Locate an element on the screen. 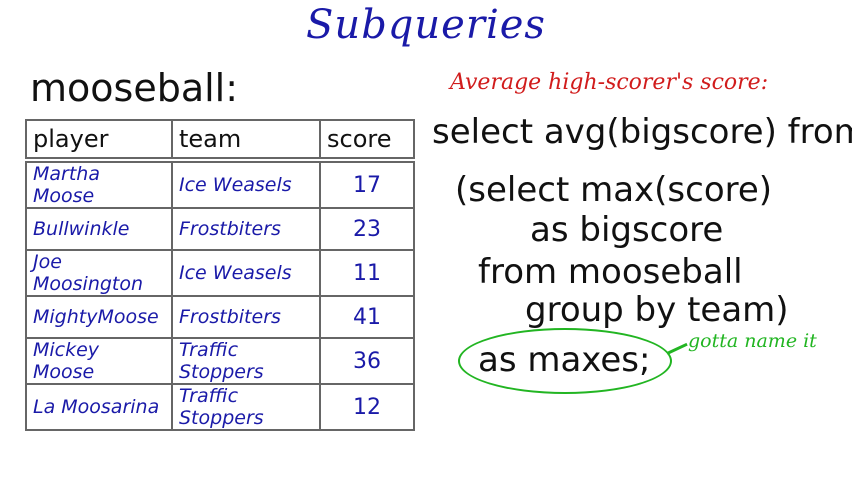 The width and height of the screenshot is (852, 480). code-line-5: group by team) is located at coordinates (657, 310).